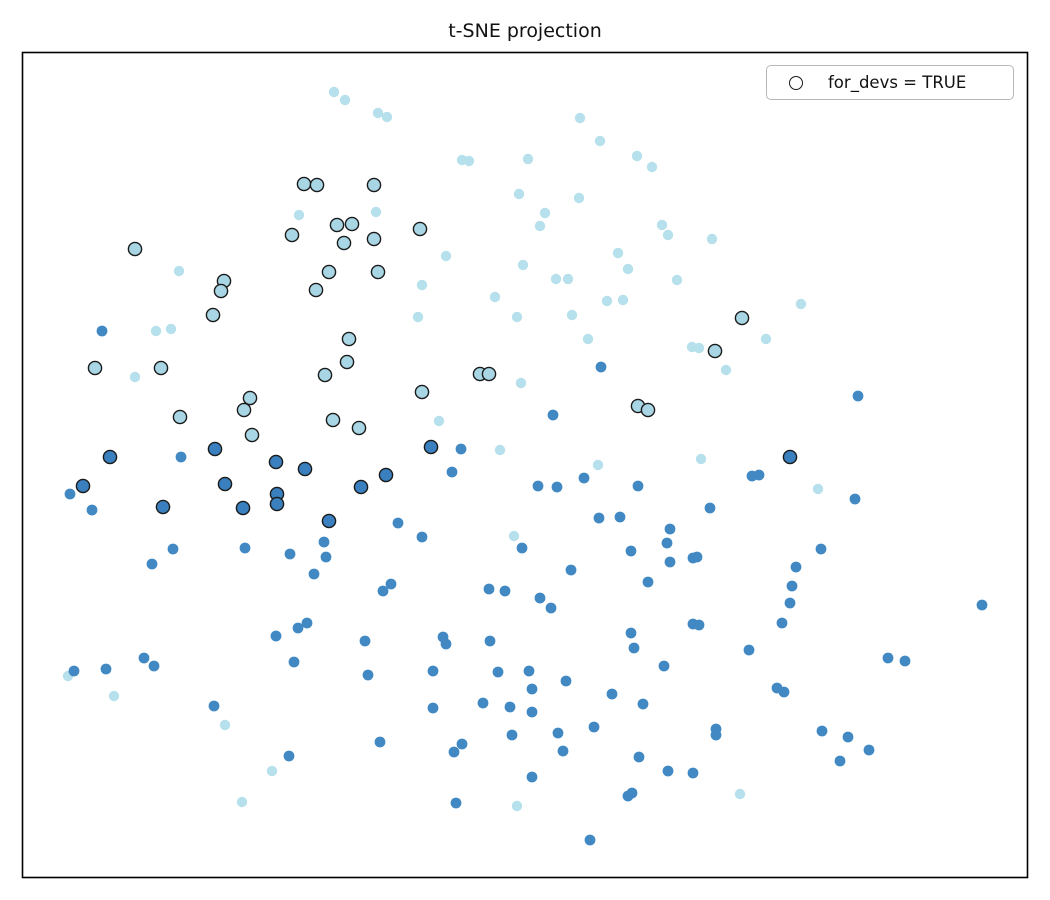 This screenshot has height=900, width=1050. I want to click on legend: for_devs = TRUE, so click(890, 82).